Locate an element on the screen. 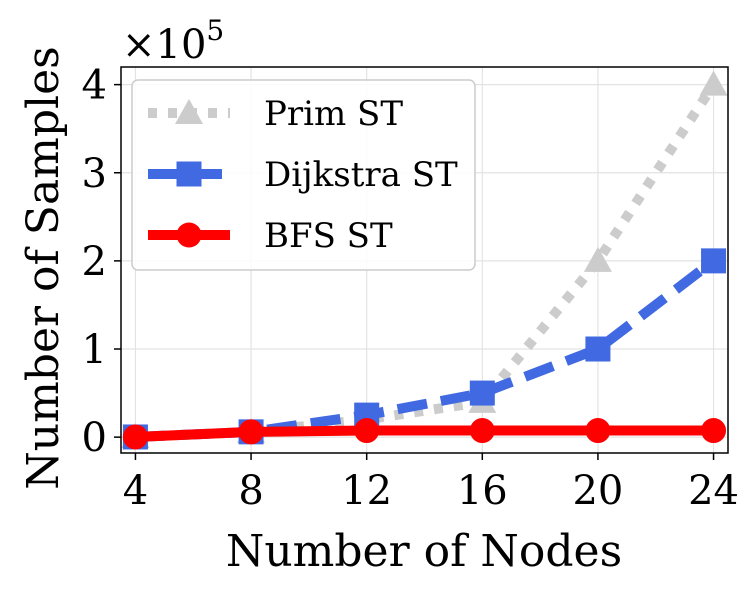 Image resolution: width=750 pixels, height=600 pixels. y-tick-label: 3 is located at coordinates (94, 174).